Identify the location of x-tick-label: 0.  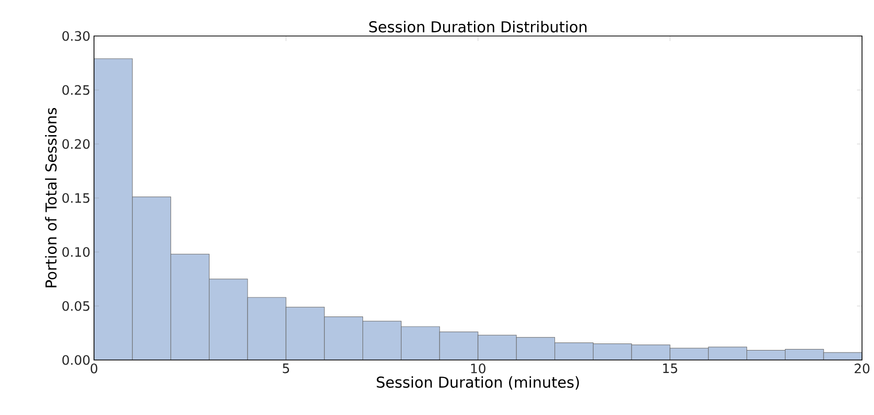
(94, 369).